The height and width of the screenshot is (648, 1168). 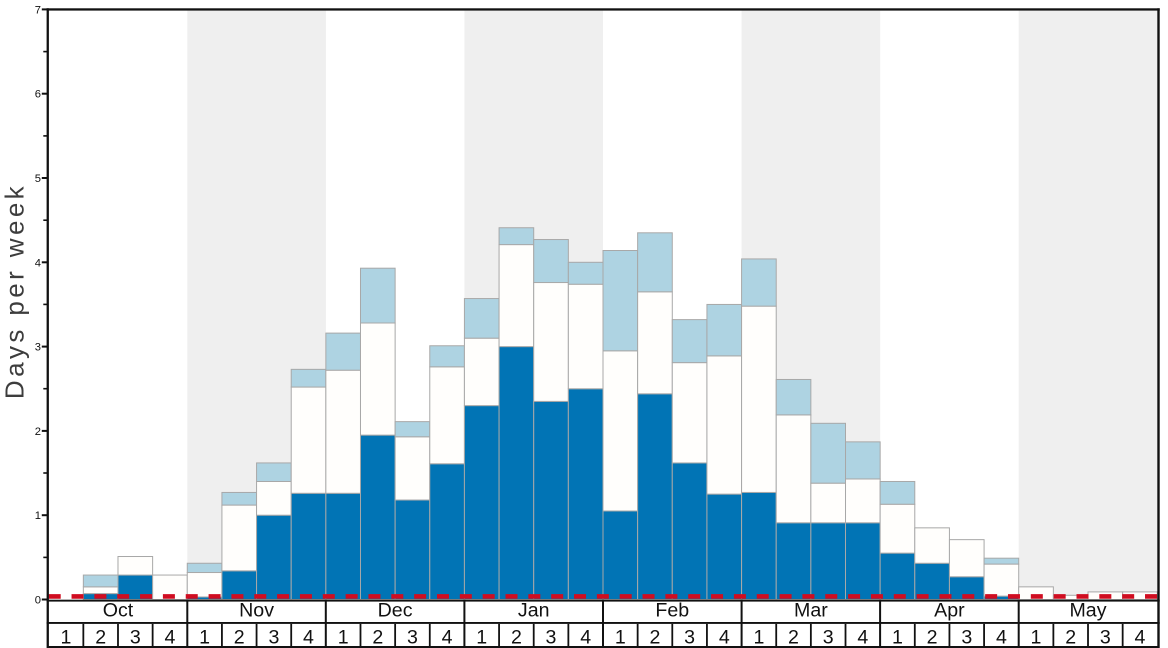 I want to click on svg-text: 0, so click(x=38, y=601).